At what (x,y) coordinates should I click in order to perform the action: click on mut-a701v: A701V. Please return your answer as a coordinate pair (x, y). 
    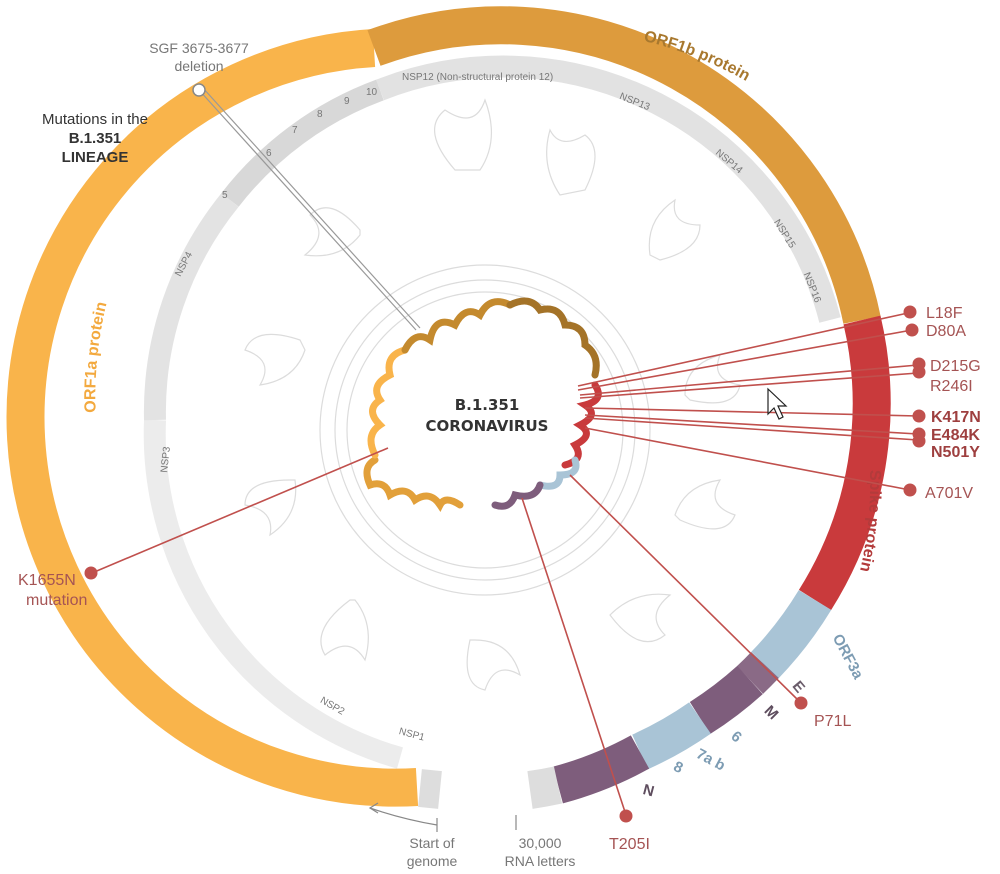
    Looking at the image, I should click on (949, 493).